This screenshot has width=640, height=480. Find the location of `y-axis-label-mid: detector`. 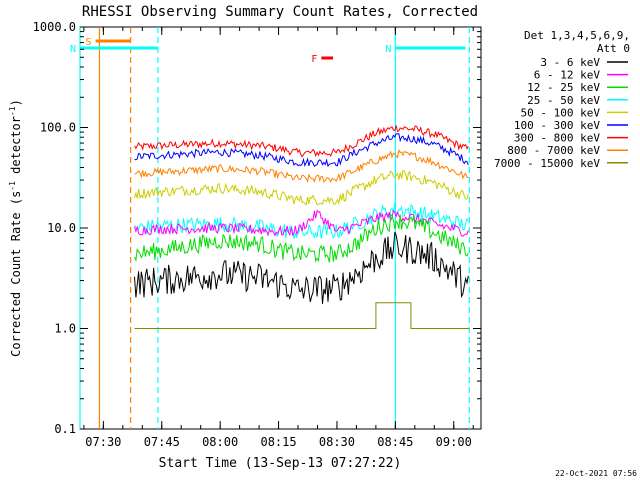

y-axis-label-mid: detector is located at coordinates (16, 148).